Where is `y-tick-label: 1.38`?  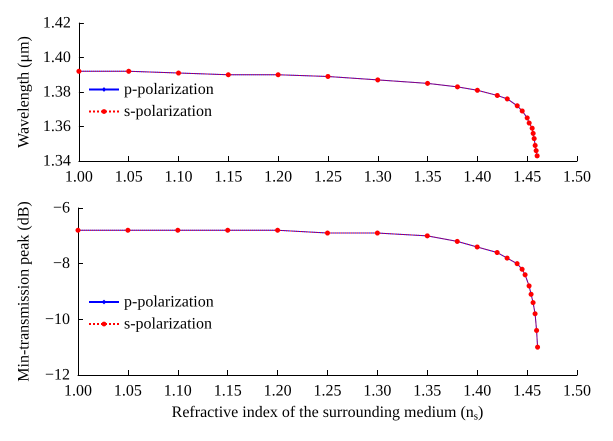 y-tick-label: 1.38 is located at coordinates (56, 92).